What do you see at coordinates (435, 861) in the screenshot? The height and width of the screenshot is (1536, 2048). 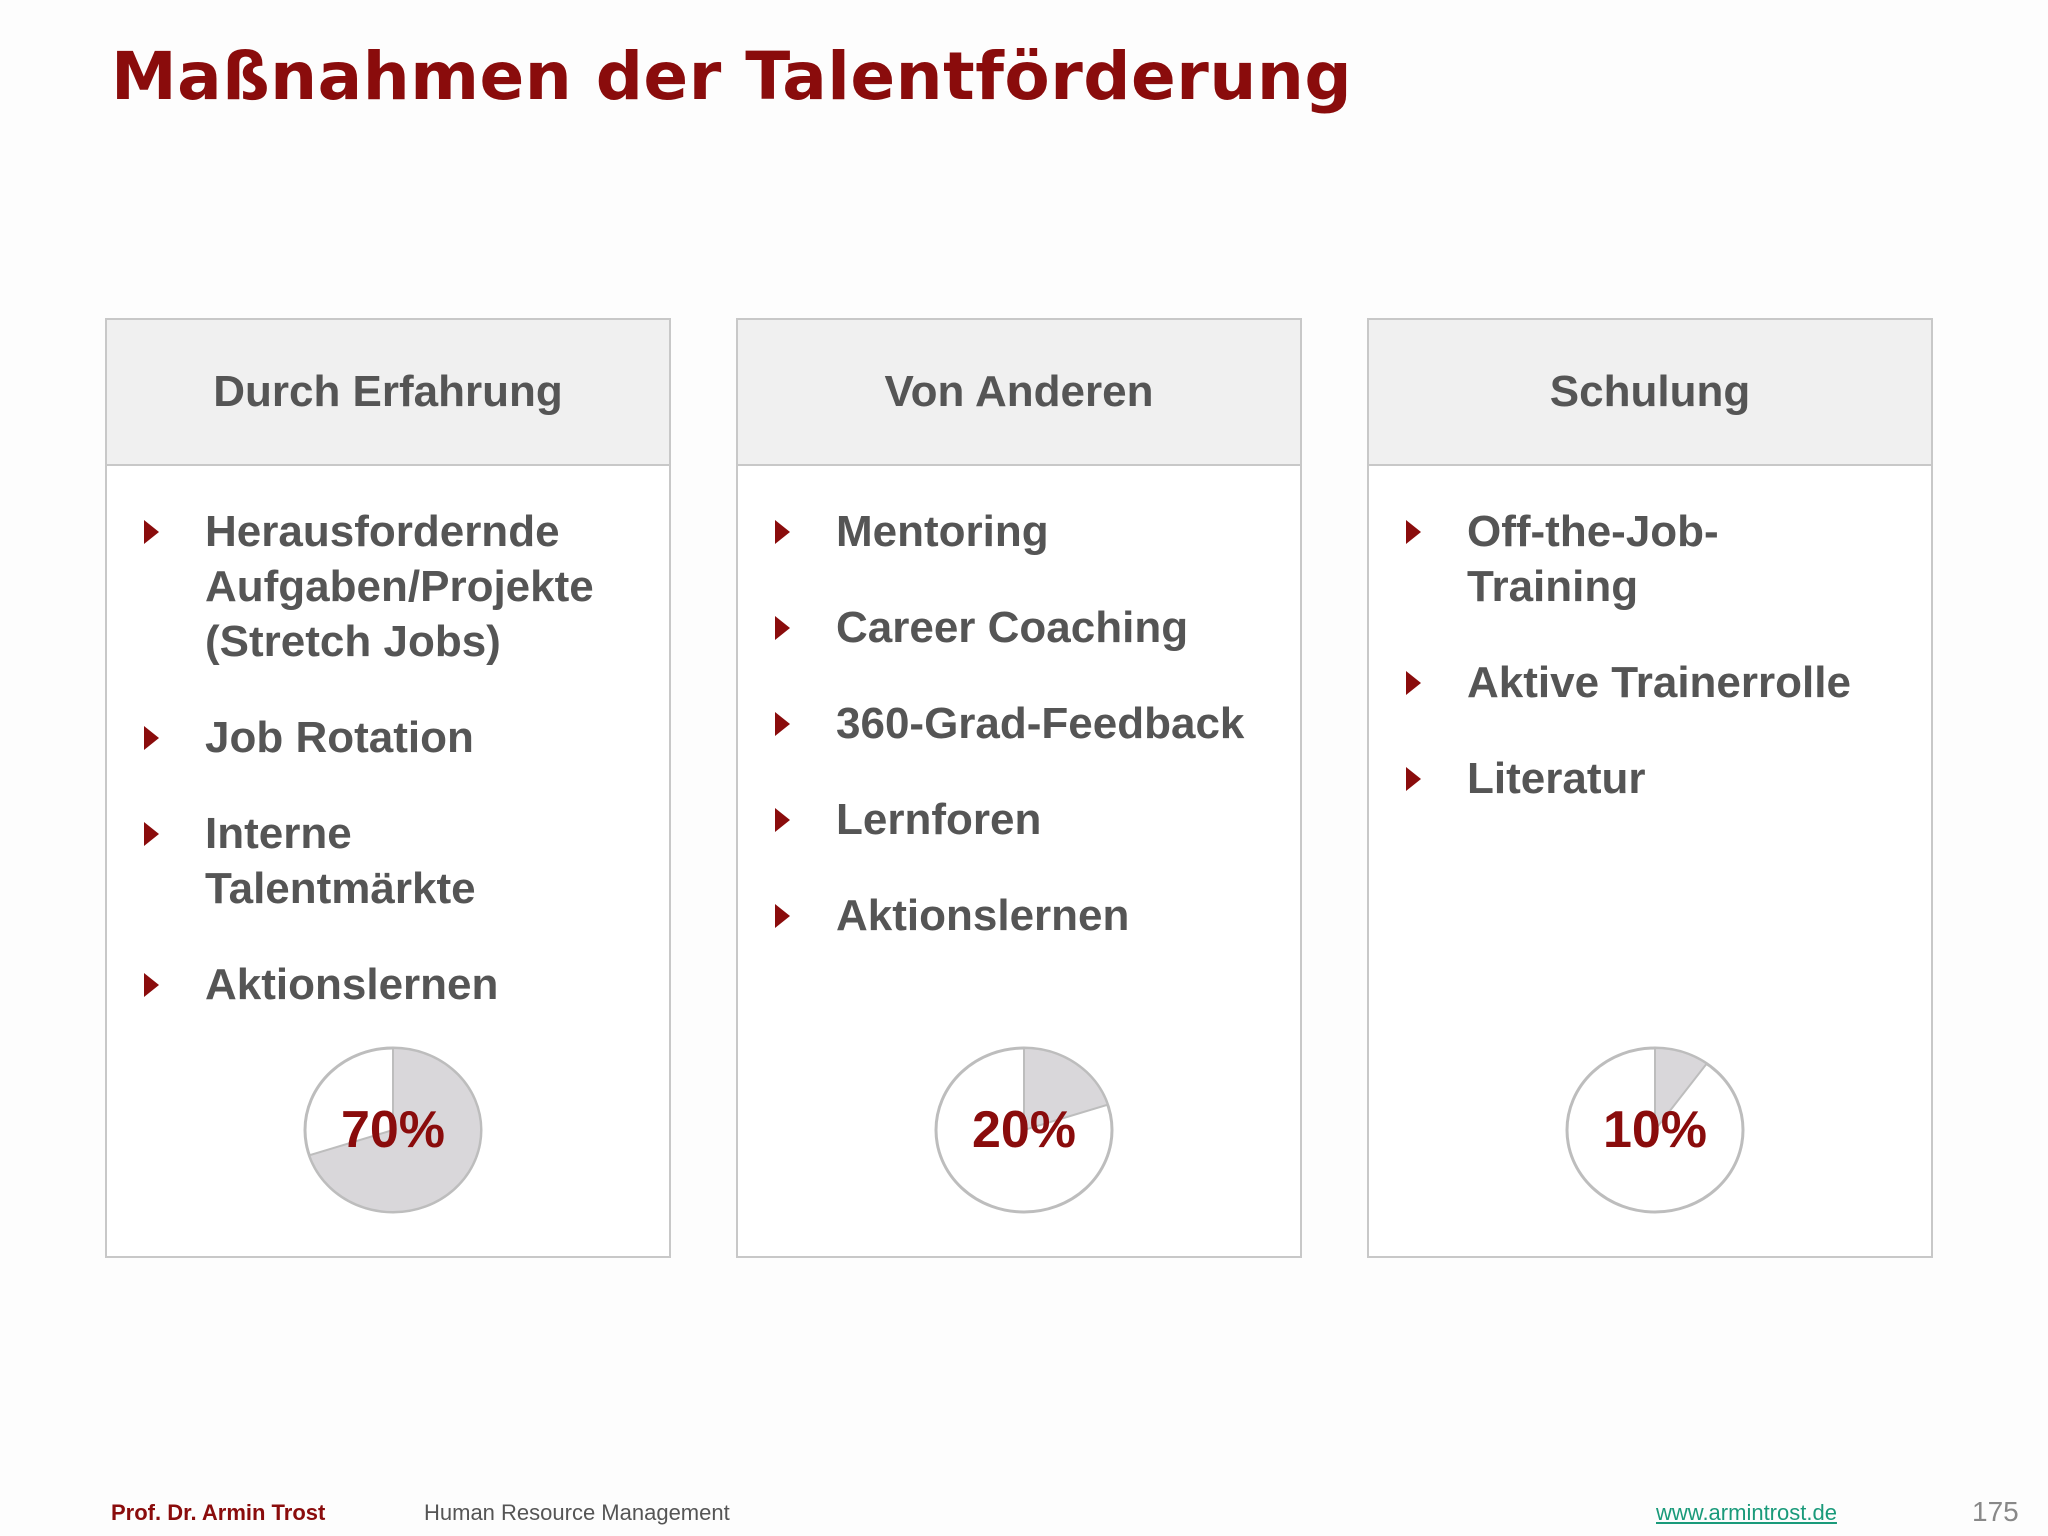 I see `bullet-text: Interne Talentmärkte` at bounding box center [435, 861].